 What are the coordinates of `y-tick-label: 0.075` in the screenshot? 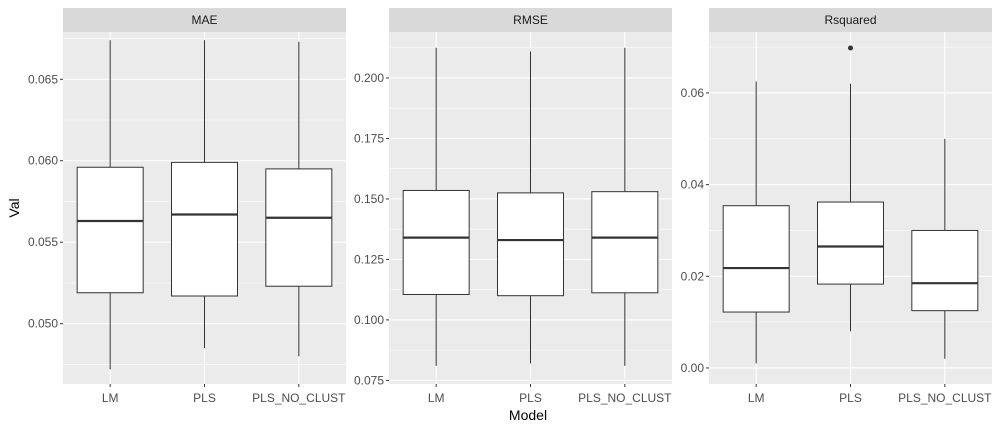 It's located at (369, 380).